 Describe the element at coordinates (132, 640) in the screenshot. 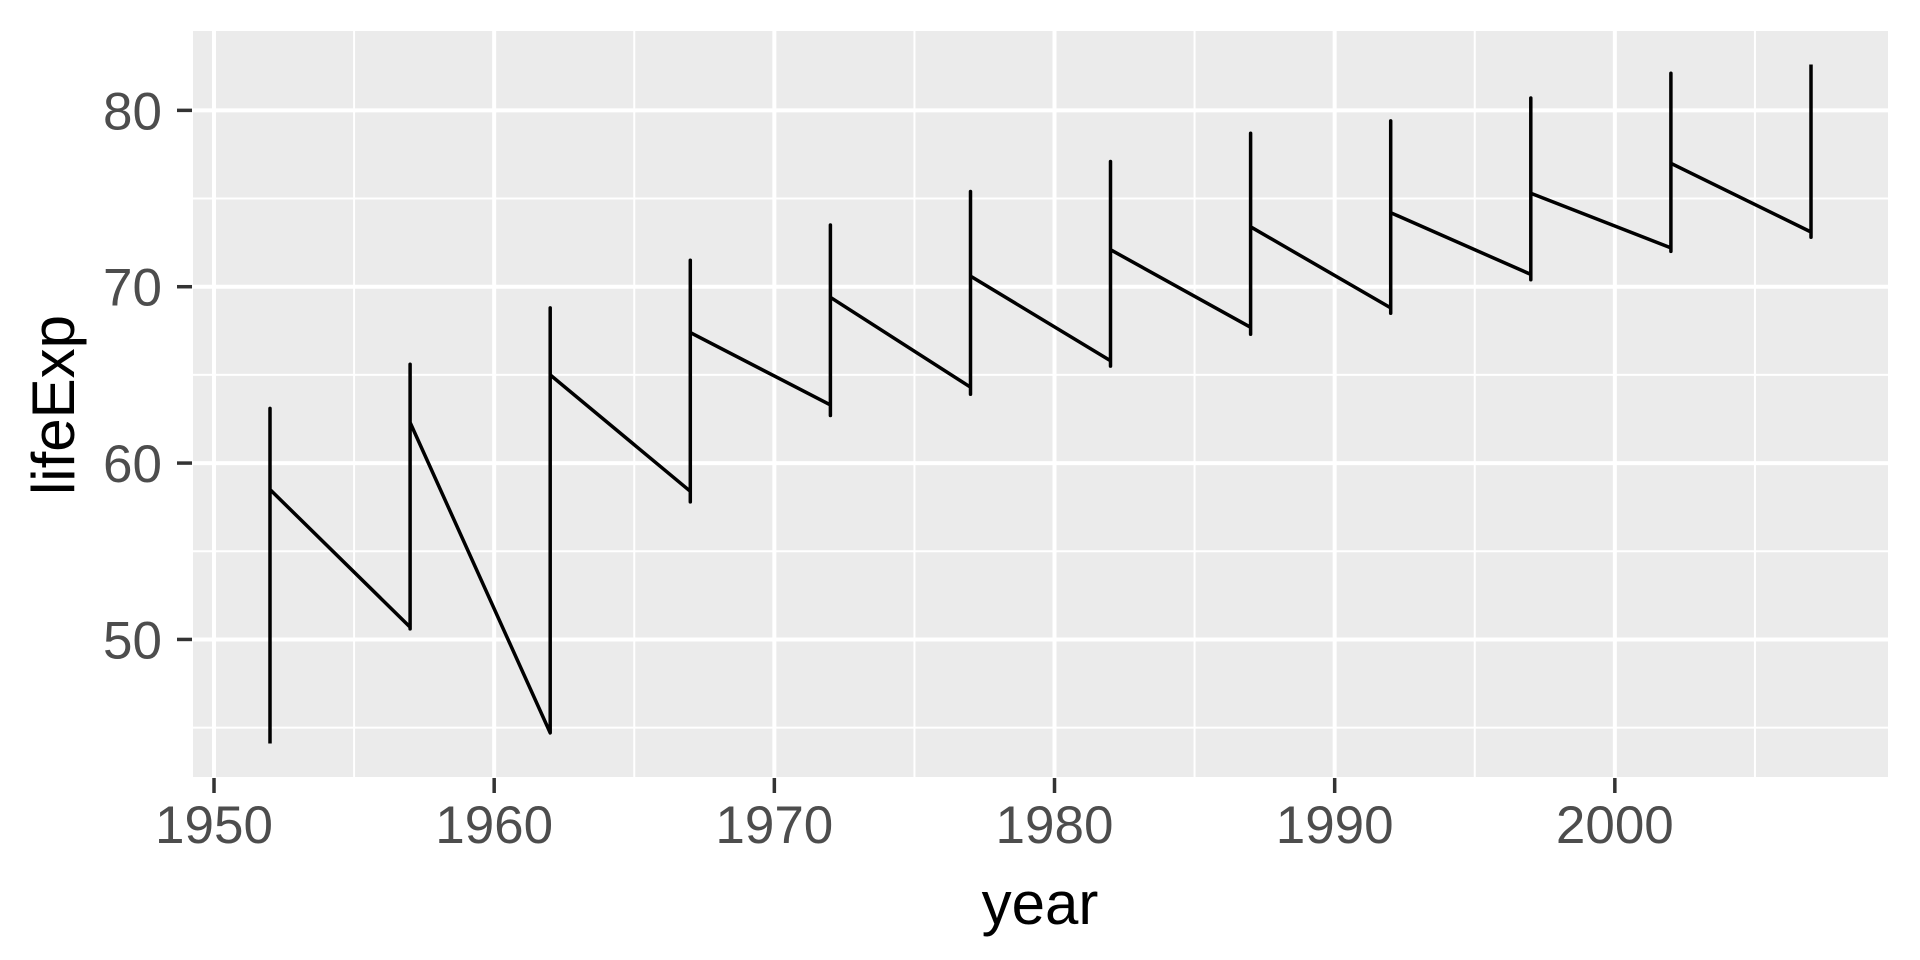

I see `y-tick-label: 50` at that location.